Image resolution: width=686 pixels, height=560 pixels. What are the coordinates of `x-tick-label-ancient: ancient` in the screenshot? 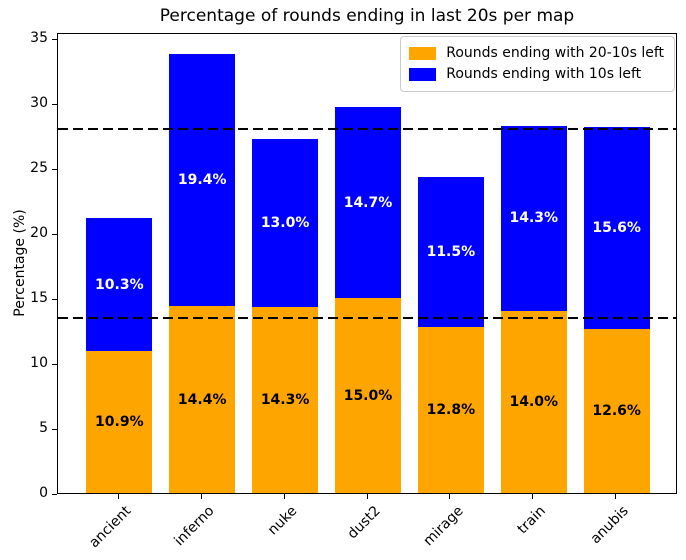 It's located at (110, 527).